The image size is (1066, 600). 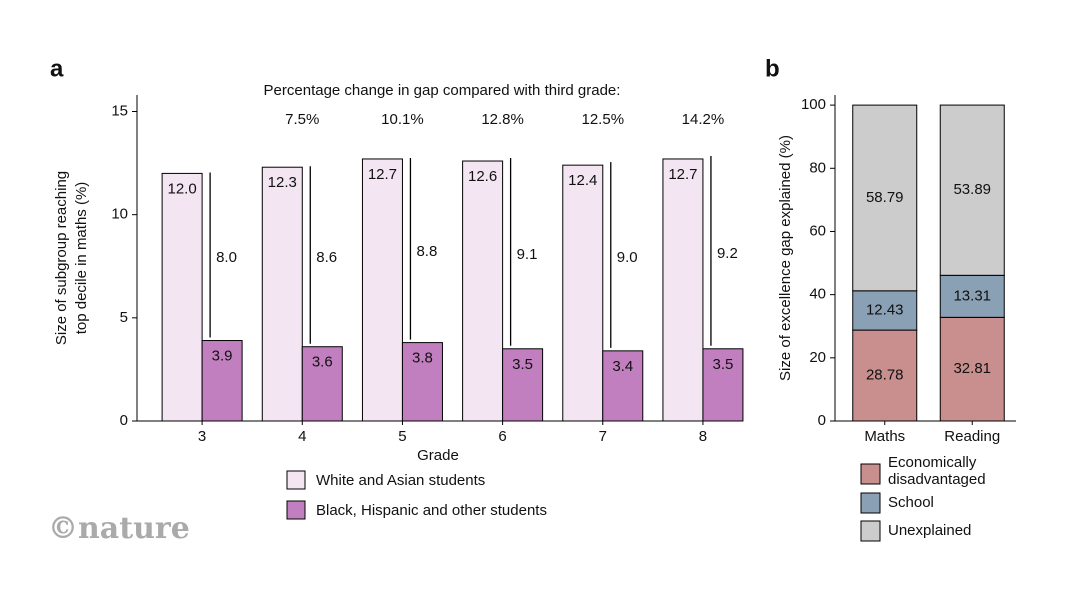 What do you see at coordinates (119, 214) in the screenshot?
I see `y-tick-label: 10` at bounding box center [119, 214].